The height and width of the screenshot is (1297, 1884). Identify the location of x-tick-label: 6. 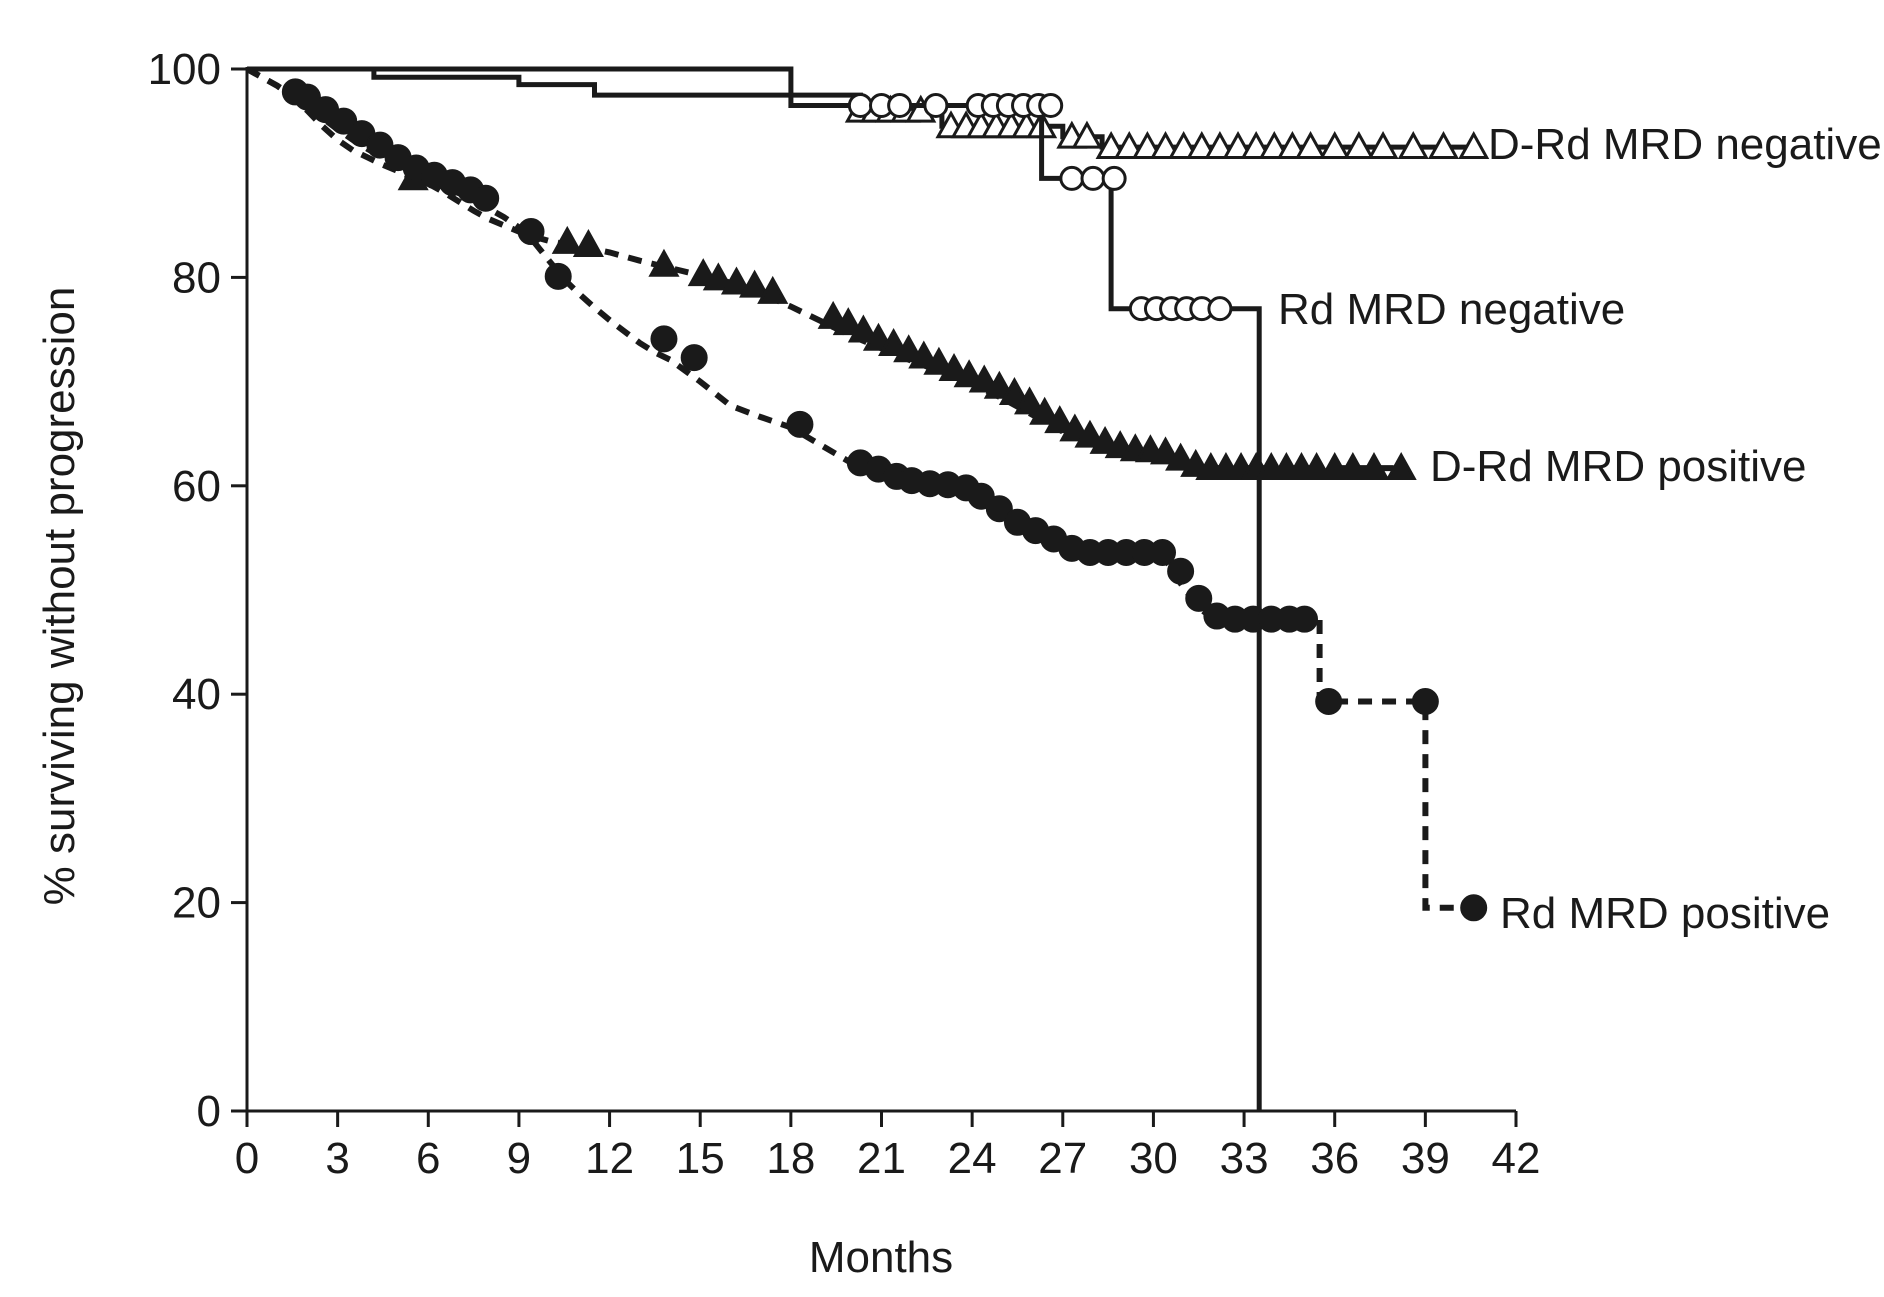
(428, 1158).